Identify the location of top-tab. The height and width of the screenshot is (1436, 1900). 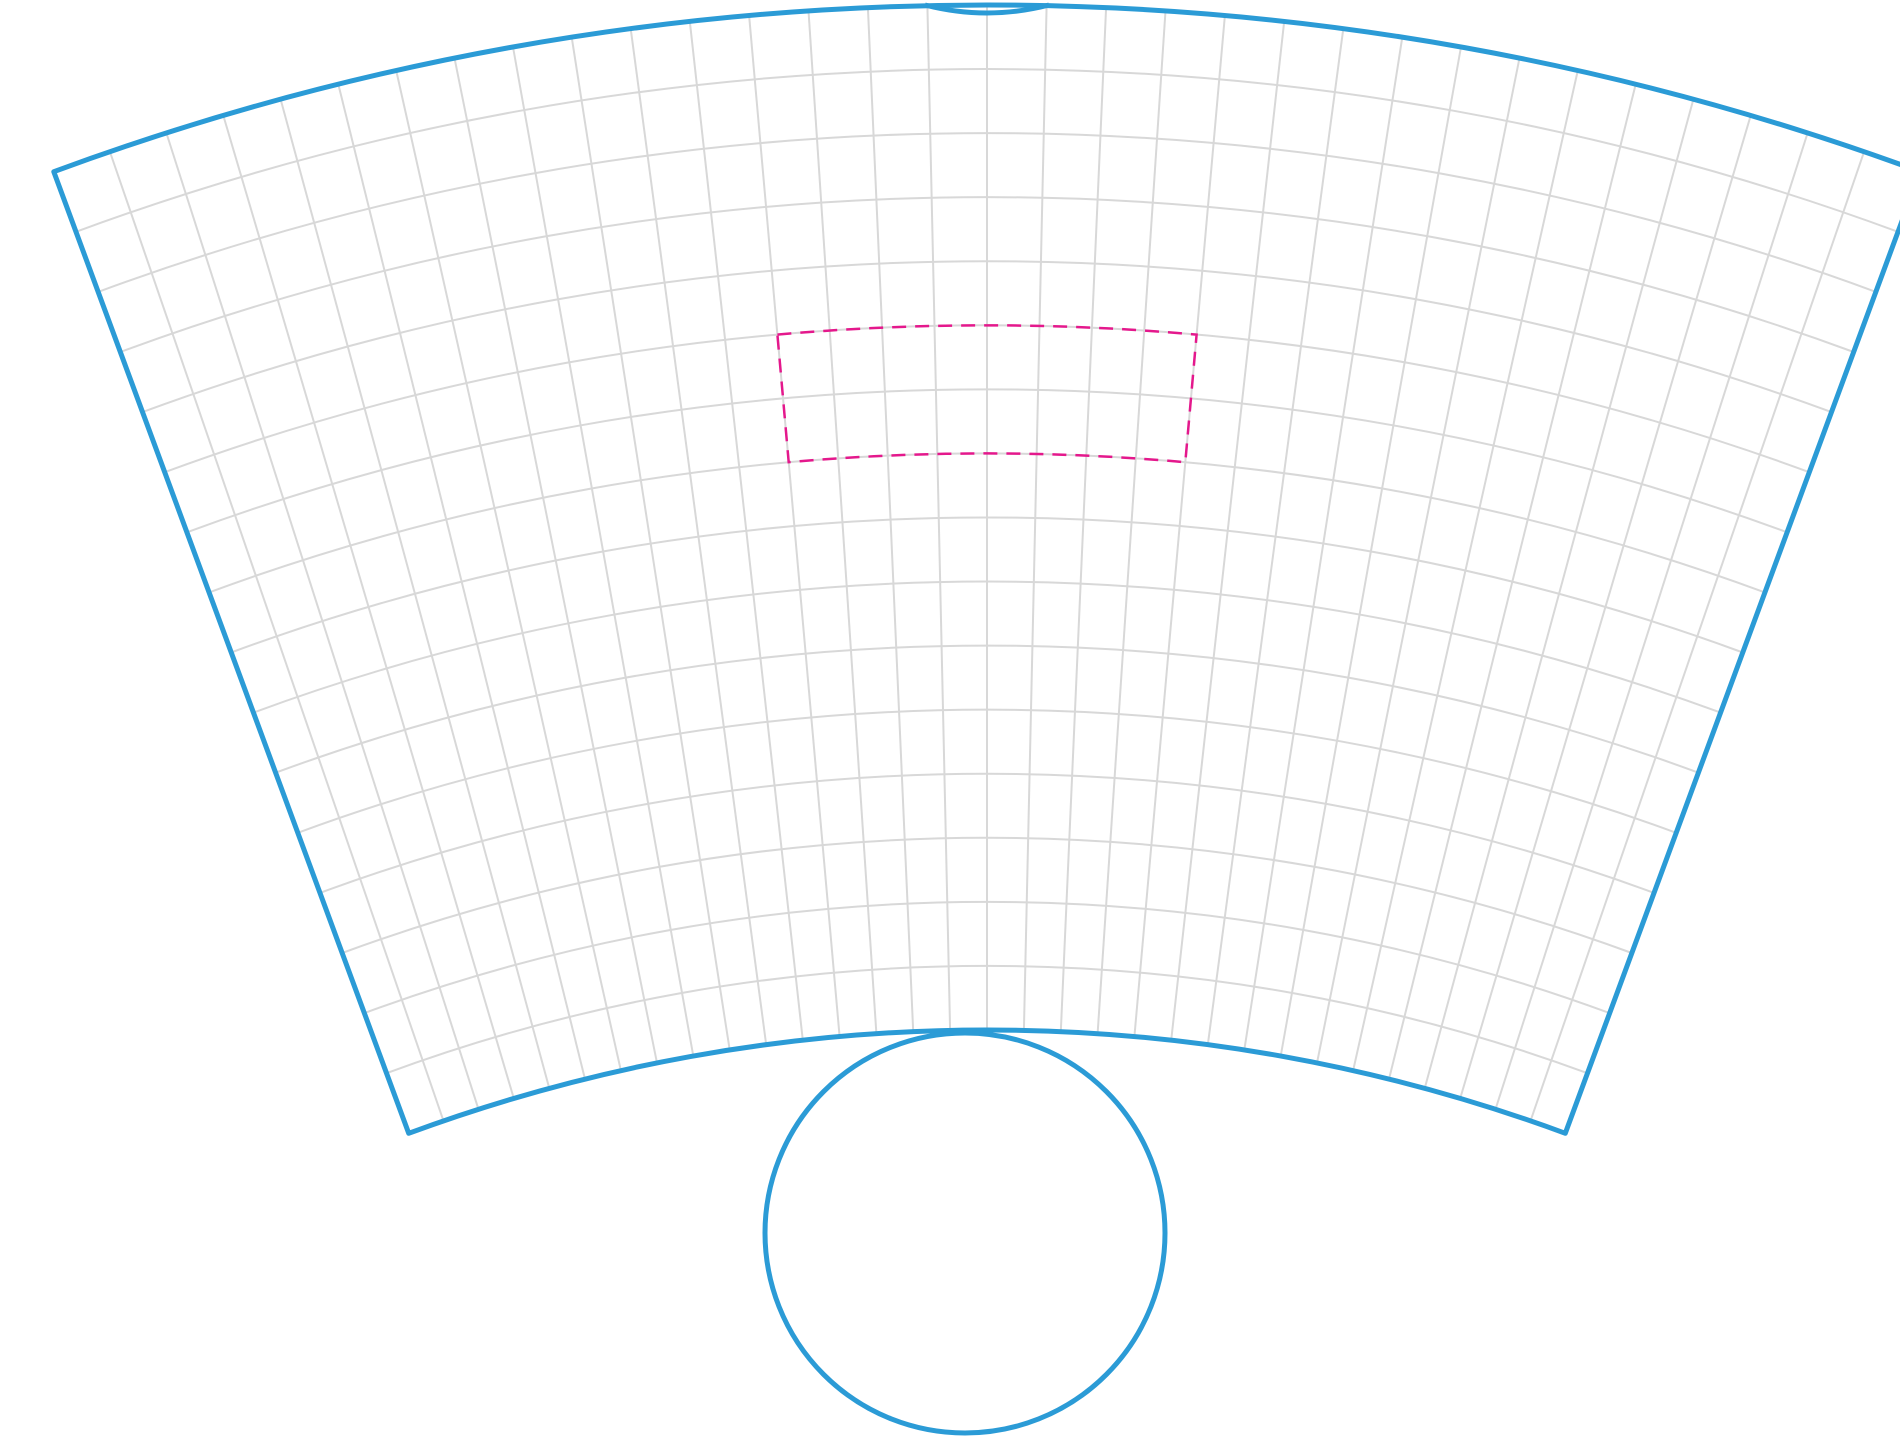
(987, 9).